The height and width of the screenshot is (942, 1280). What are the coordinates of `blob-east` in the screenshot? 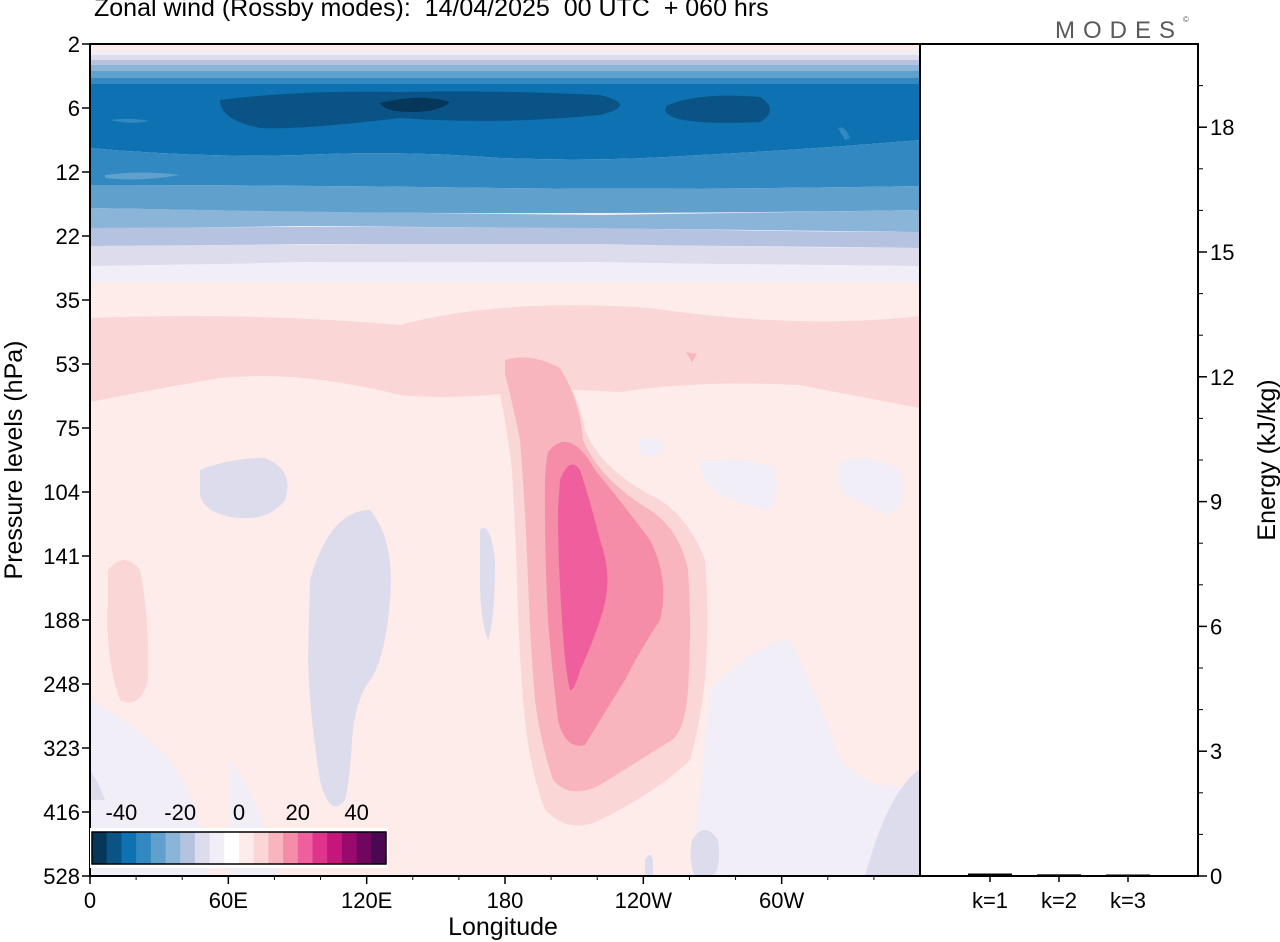 It's located at (717, 109).